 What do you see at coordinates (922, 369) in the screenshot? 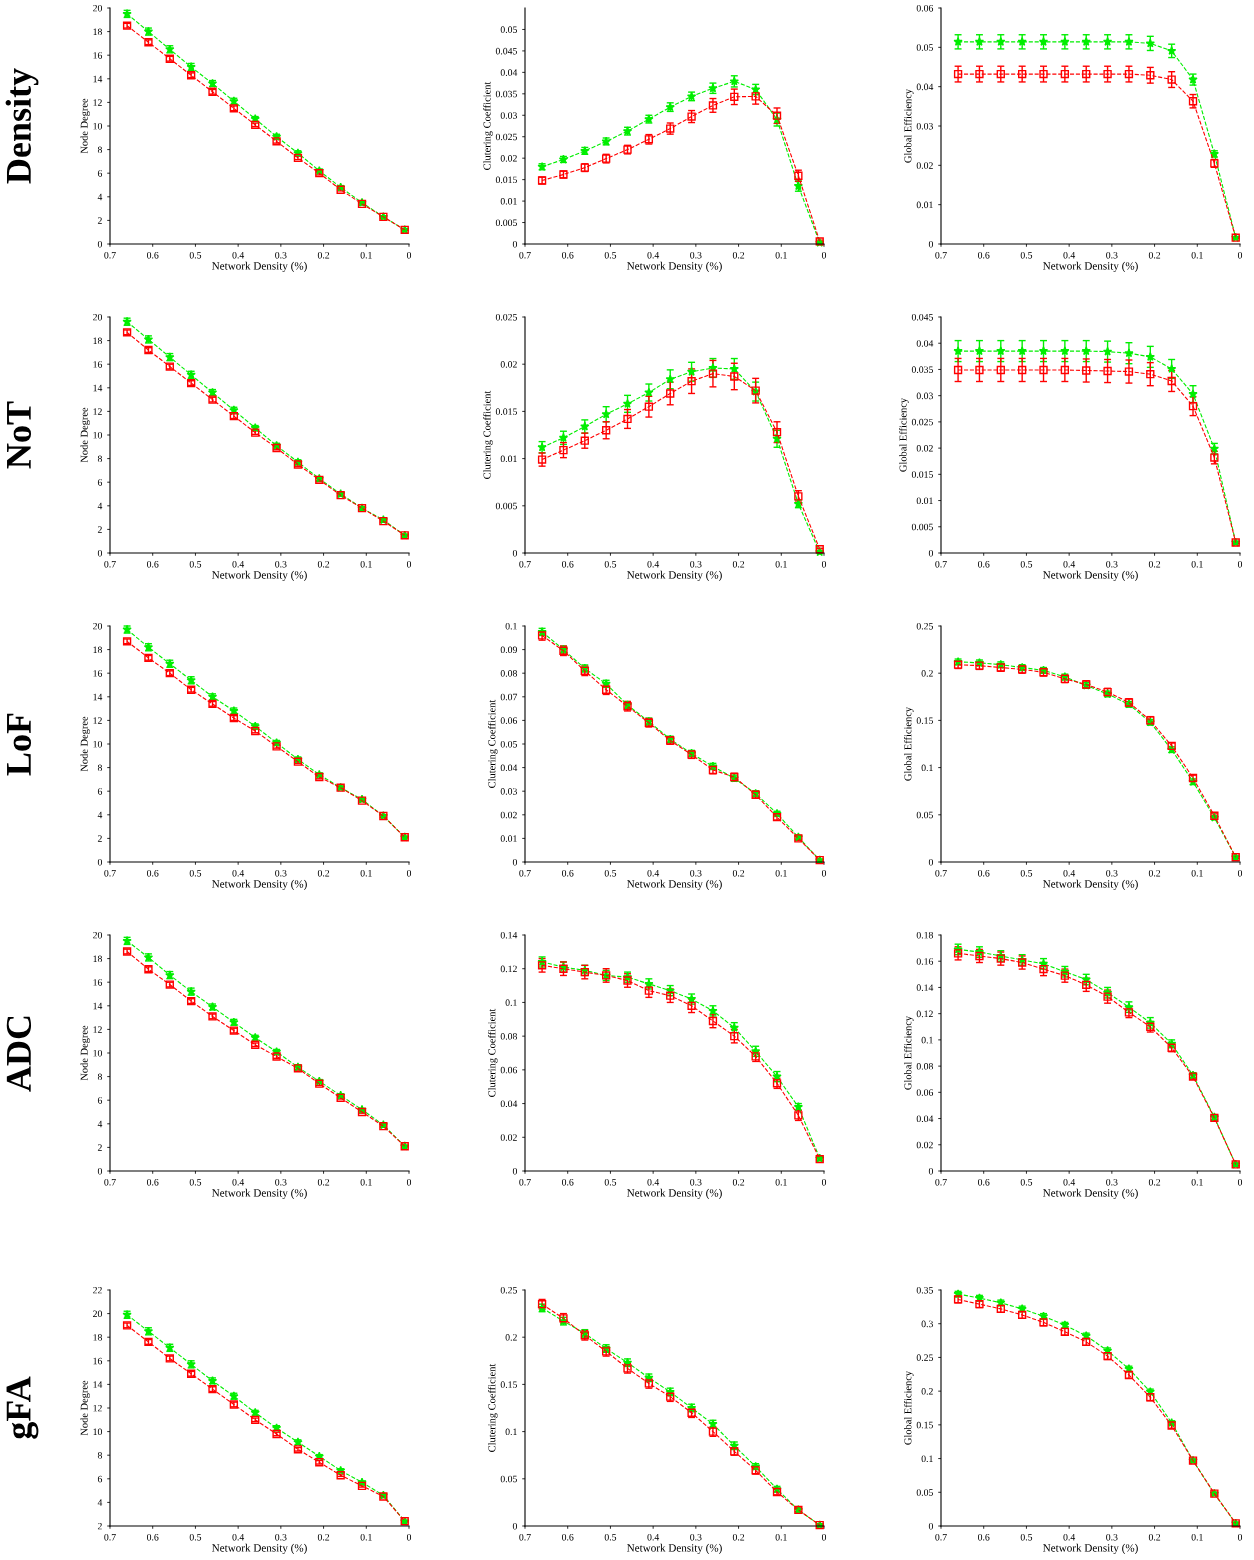
I see `y-tick-label: 0.035` at bounding box center [922, 369].